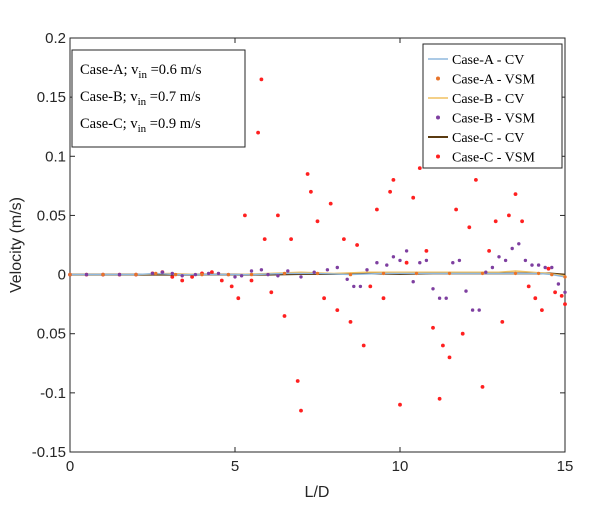  I want to click on x-tick-label: 15, so click(565, 466).